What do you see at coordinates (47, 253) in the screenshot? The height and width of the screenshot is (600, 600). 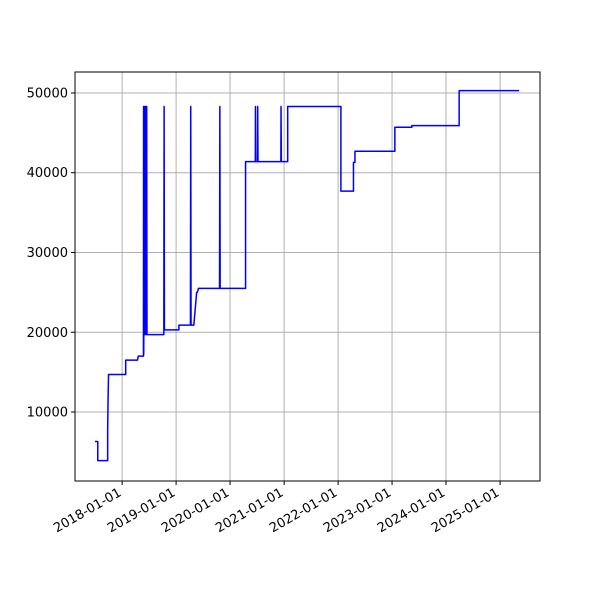 I see `y-tick-label: 30000` at bounding box center [47, 253].